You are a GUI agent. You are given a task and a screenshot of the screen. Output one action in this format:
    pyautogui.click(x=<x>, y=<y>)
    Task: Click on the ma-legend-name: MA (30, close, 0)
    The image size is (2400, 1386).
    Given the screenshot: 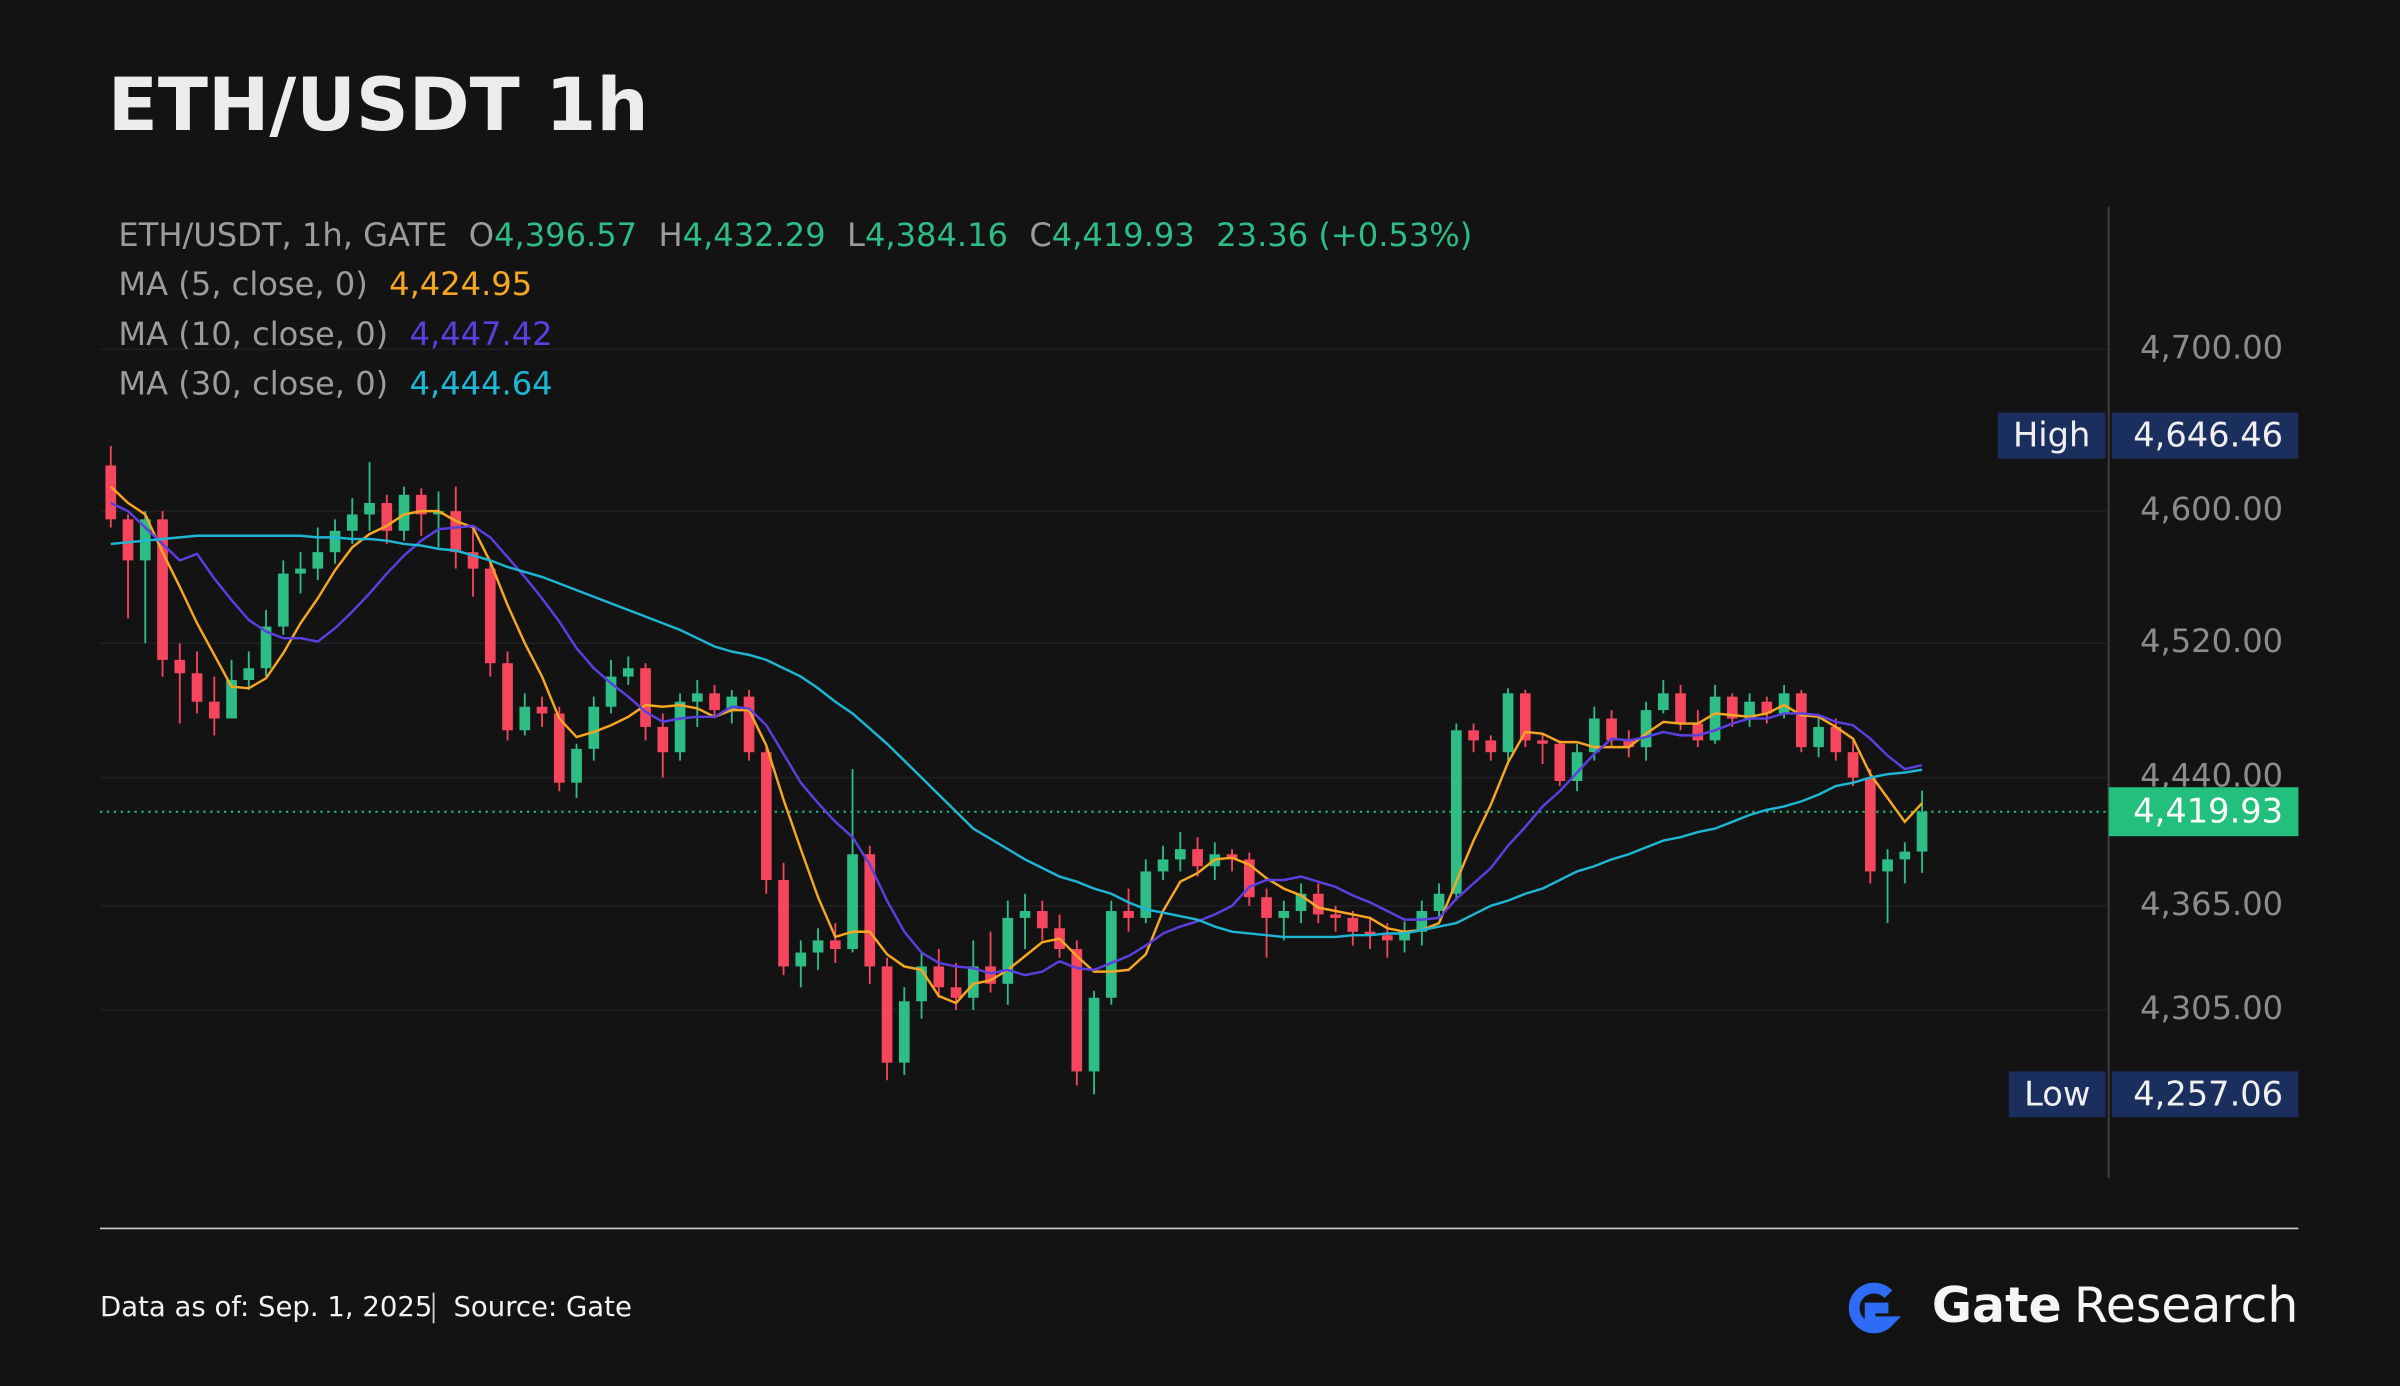 What is the action you would take?
    pyautogui.click(x=253, y=384)
    